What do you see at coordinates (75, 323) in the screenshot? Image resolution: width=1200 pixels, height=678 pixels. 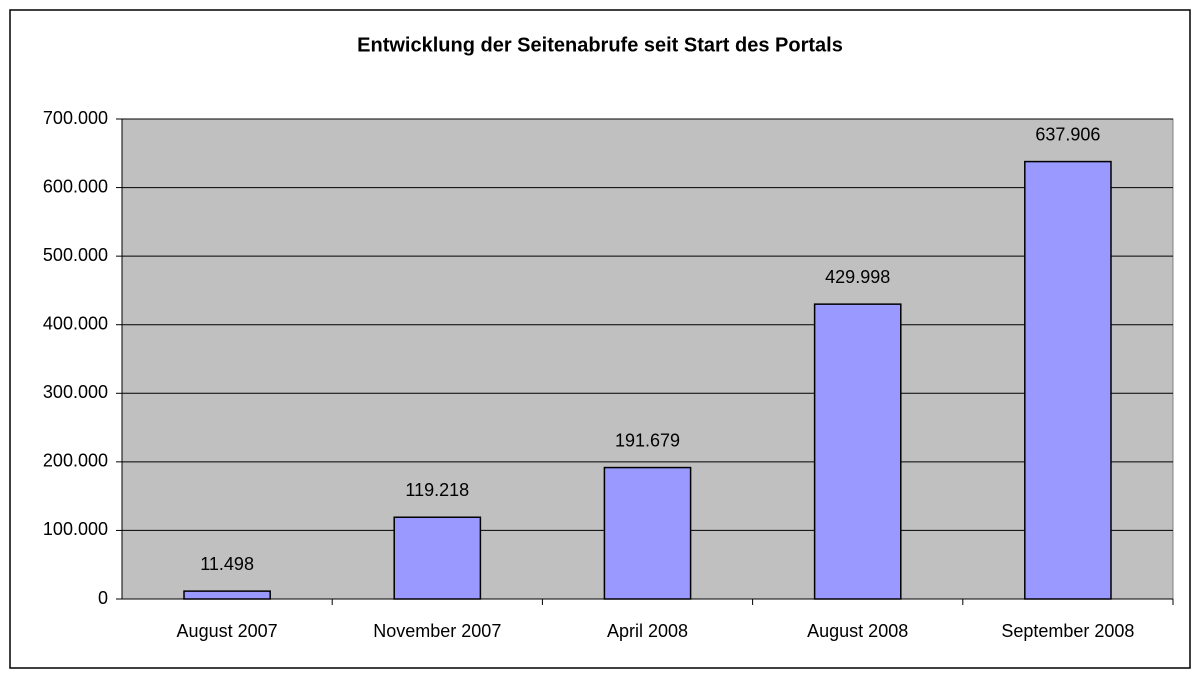 I see `y-tick-label: 400.000` at bounding box center [75, 323].